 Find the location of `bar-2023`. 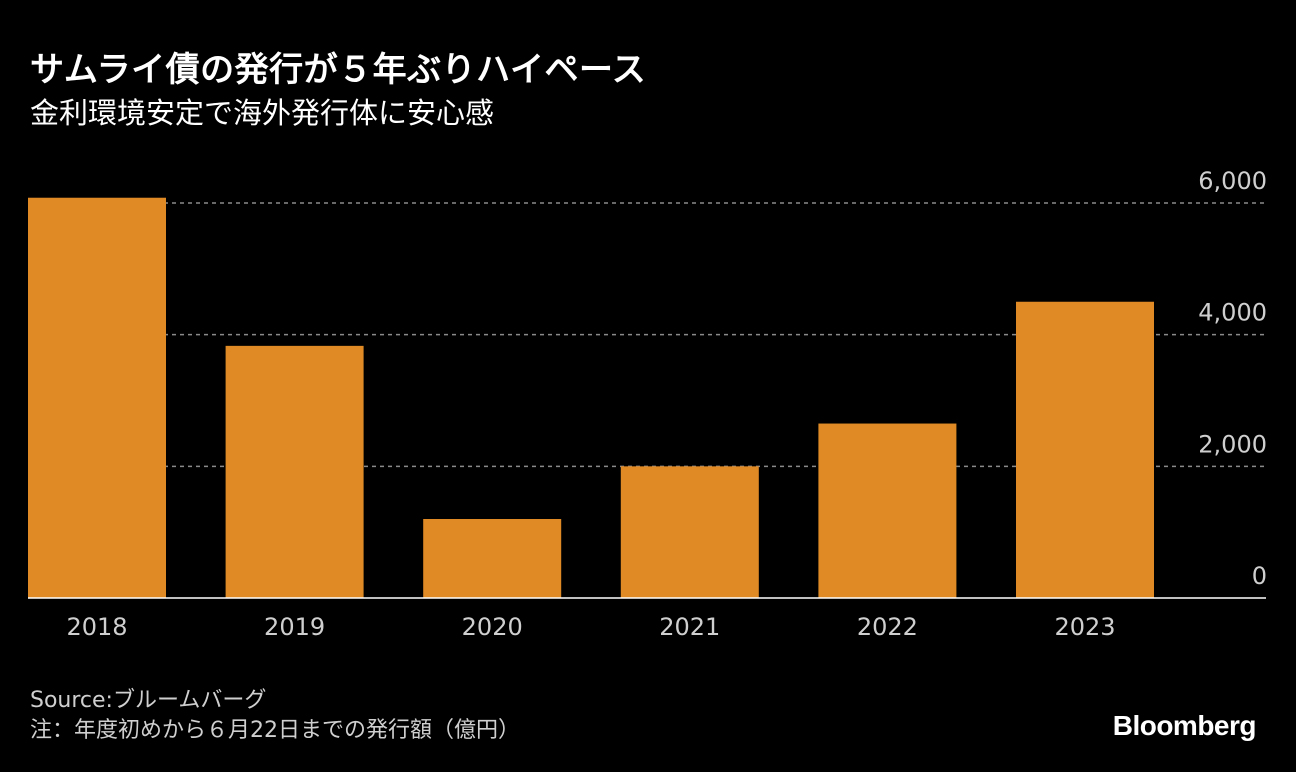

bar-2023 is located at coordinates (1085, 449).